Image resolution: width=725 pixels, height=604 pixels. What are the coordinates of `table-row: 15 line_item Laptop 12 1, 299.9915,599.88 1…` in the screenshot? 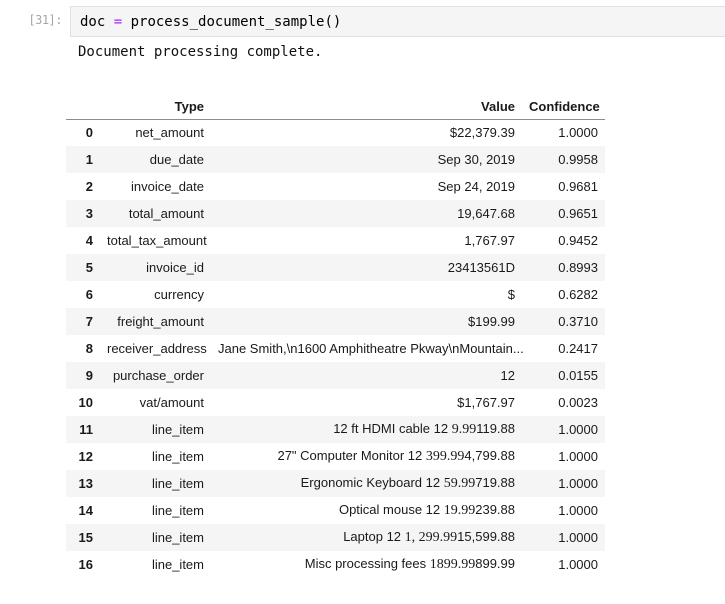 It's located at (335, 537).